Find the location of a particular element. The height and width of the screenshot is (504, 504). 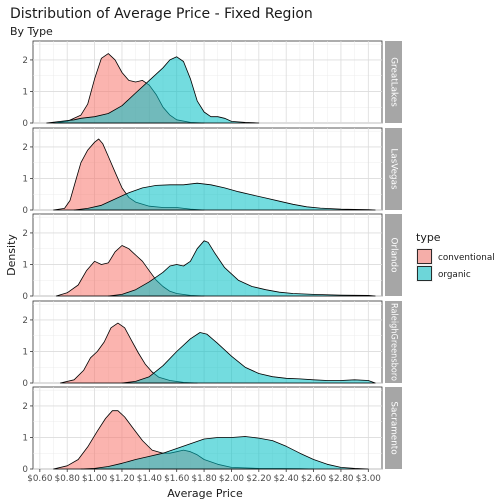

facet-panel: 0 1 2 LasVegas is located at coordinates (212, 171).